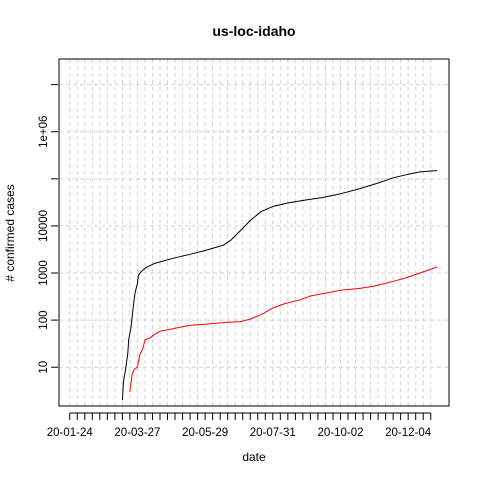 The height and width of the screenshot is (480, 480). What do you see at coordinates (408, 433) in the screenshot?
I see `x-tick-label: 20-12-04` at bounding box center [408, 433].